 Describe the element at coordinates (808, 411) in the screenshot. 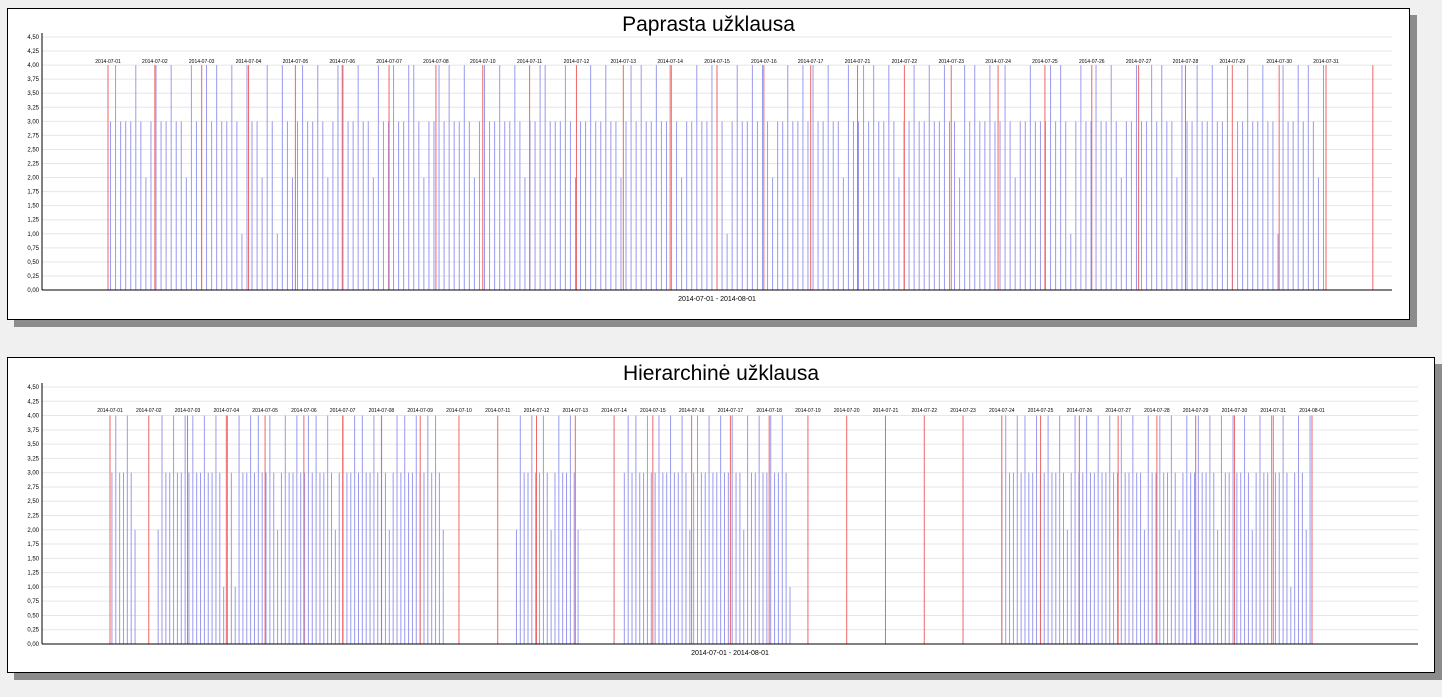

I see `day-label: 2014-07-19` at that location.